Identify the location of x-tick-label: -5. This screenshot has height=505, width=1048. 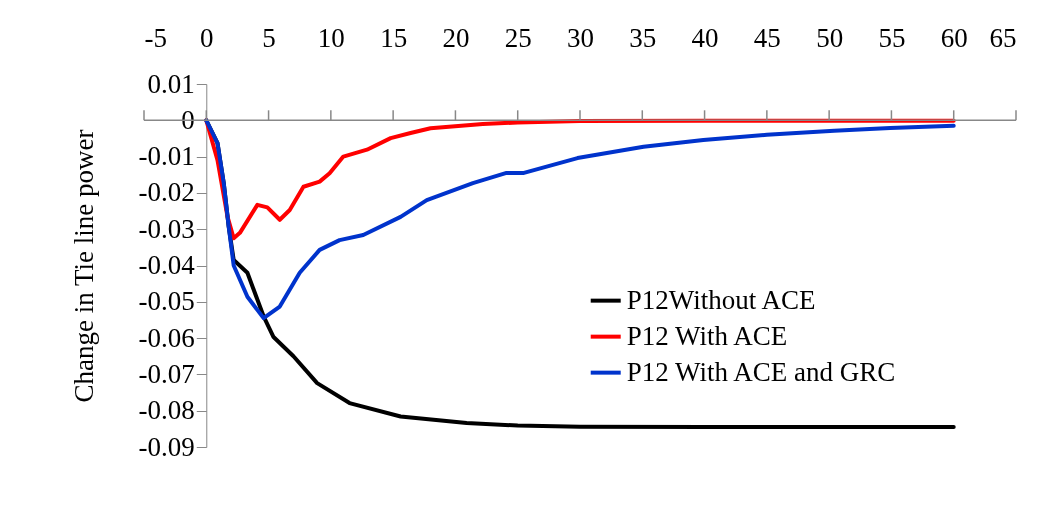
(155, 37).